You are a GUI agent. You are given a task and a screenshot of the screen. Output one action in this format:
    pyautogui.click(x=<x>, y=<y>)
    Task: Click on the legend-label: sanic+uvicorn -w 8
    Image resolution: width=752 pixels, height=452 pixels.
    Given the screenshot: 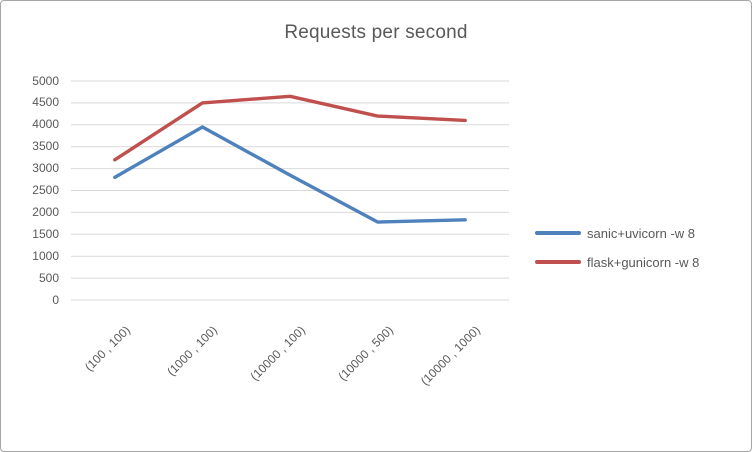 What is the action you would take?
    pyautogui.click(x=641, y=233)
    